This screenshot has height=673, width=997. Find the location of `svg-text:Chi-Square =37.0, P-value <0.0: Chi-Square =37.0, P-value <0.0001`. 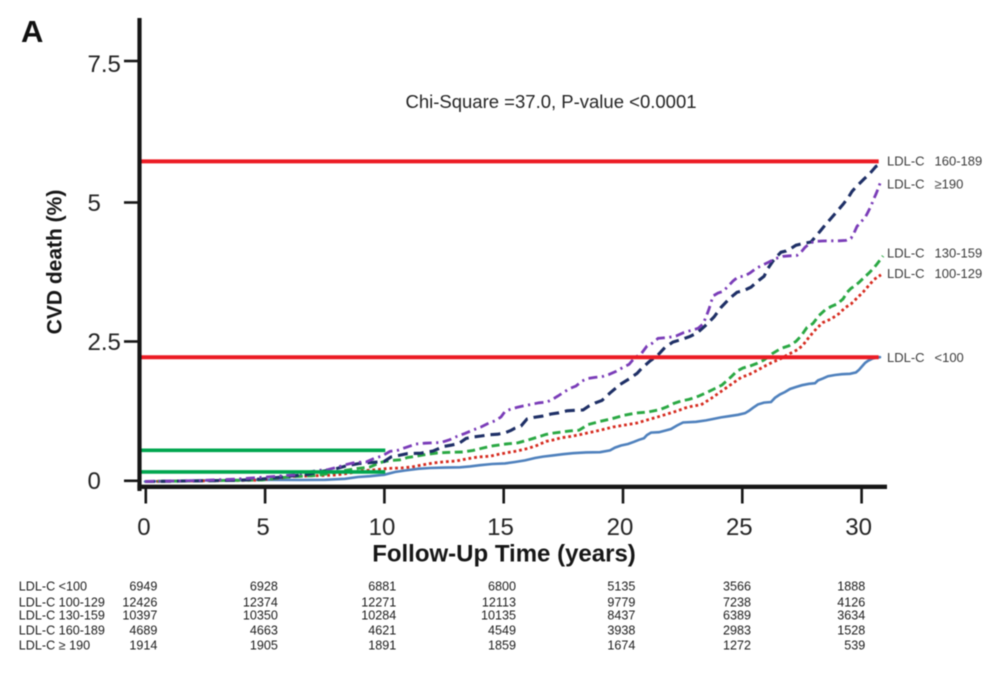

svg-text:Chi-Square =37.0, P-value <0.0: Chi-Square =37.0, P-value <0.0001 is located at coordinates (550, 101).